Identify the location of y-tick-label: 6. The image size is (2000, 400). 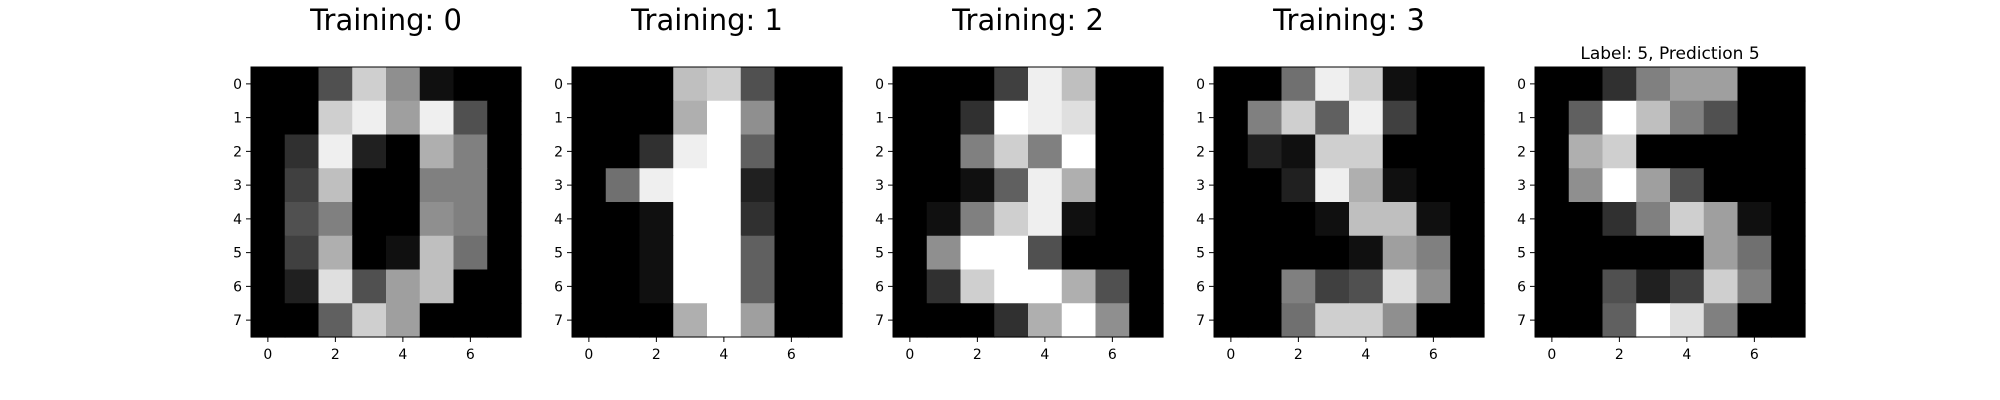
(1521, 287).